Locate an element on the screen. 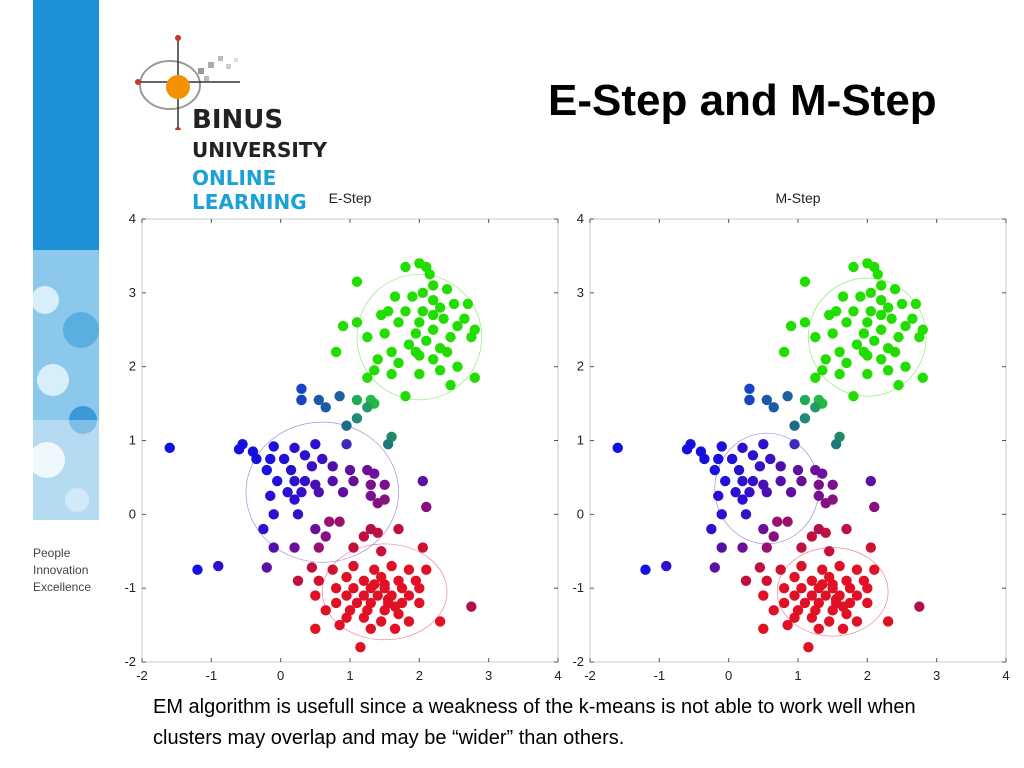 The height and width of the screenshot is (768, 1024). logo-line-3: ONLINE is located at coordinates (234, 178).